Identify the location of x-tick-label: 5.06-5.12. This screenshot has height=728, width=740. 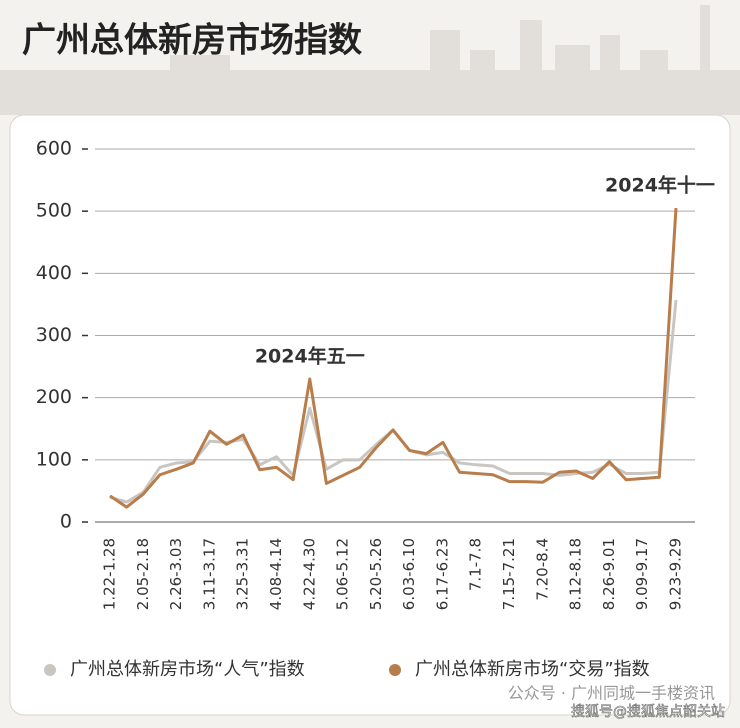
(343, 574).